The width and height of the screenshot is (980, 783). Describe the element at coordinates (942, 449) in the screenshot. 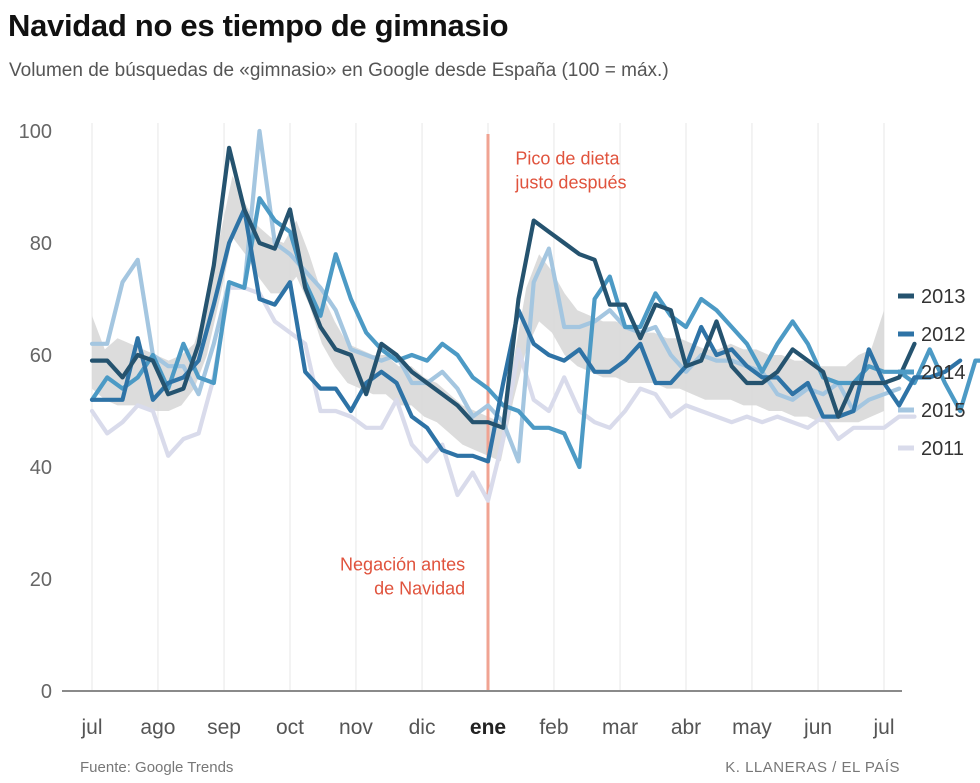

I see `legend-label: 2011` at that location.